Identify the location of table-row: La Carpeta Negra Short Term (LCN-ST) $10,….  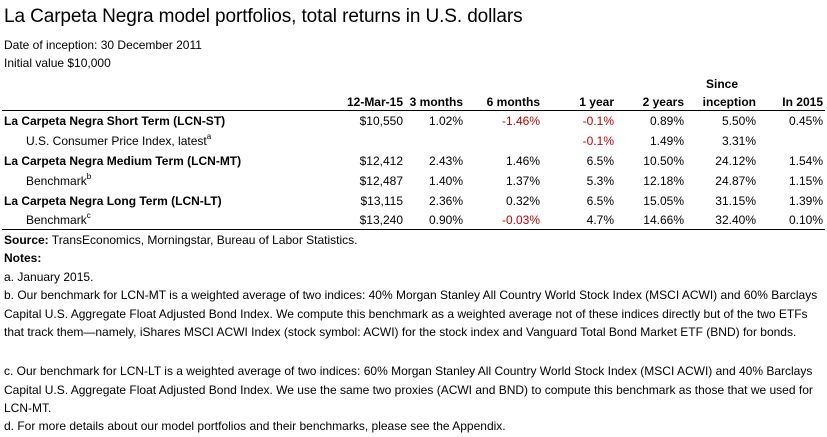
(413, 120).